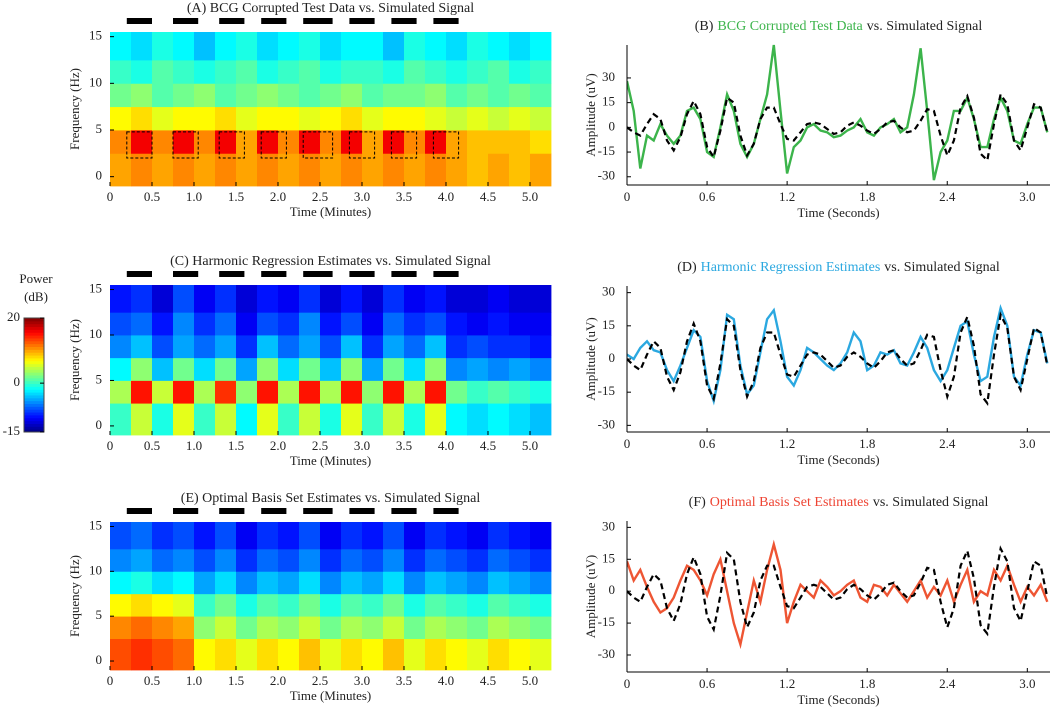 The image size is (1050, 712). I want to click on x-tick-label: 5.0, so click(530, 680).